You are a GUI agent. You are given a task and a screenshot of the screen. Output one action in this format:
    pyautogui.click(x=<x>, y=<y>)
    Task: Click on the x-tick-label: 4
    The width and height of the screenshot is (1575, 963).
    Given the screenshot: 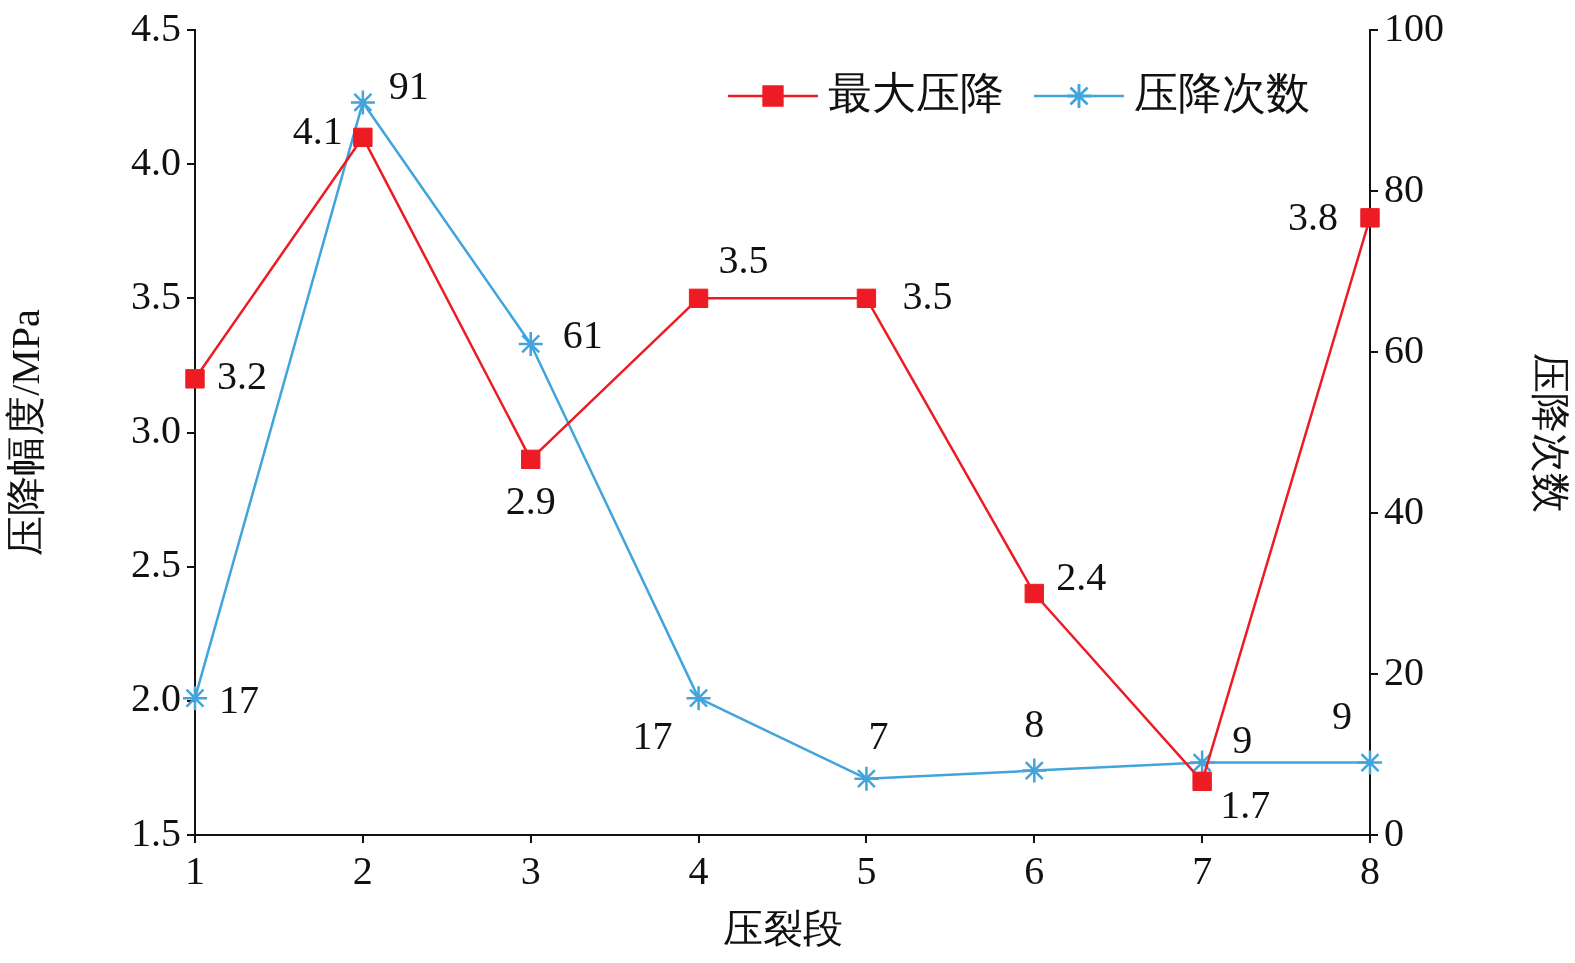 What is the action you would take?
    pyautogui.click(x=698, y=870)
    